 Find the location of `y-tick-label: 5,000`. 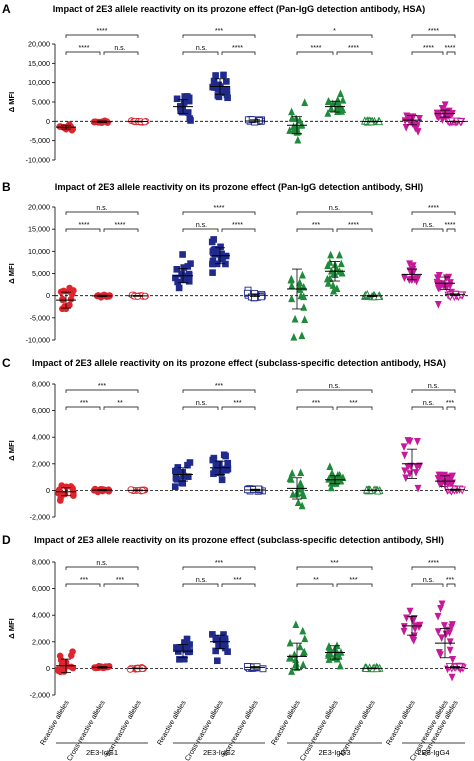

y-tick-label: 5,000 is located at coordinates (41, 102).